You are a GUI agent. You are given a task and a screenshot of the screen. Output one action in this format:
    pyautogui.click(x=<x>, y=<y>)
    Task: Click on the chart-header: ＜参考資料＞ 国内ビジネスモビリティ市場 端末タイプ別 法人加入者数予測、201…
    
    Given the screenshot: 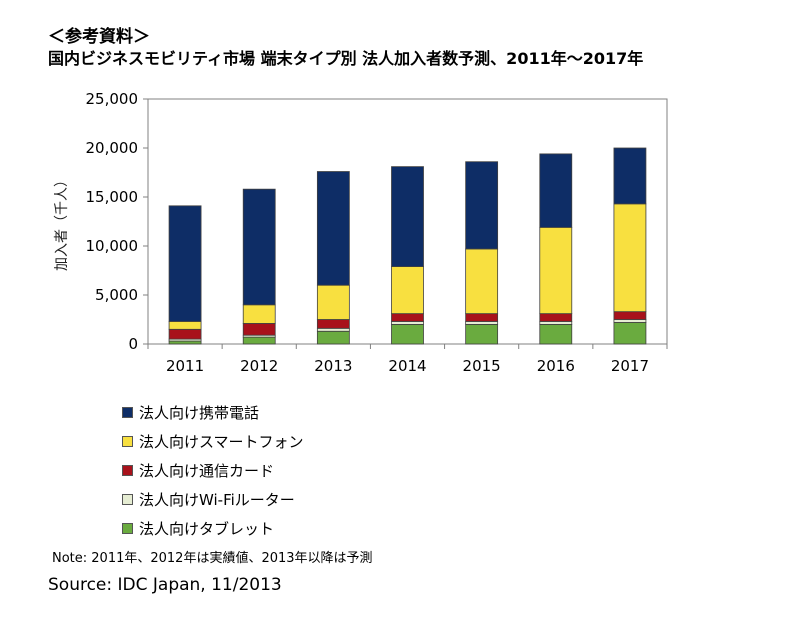 What is the action you would take?
    pyautogui.click(x=345, y=48)
    